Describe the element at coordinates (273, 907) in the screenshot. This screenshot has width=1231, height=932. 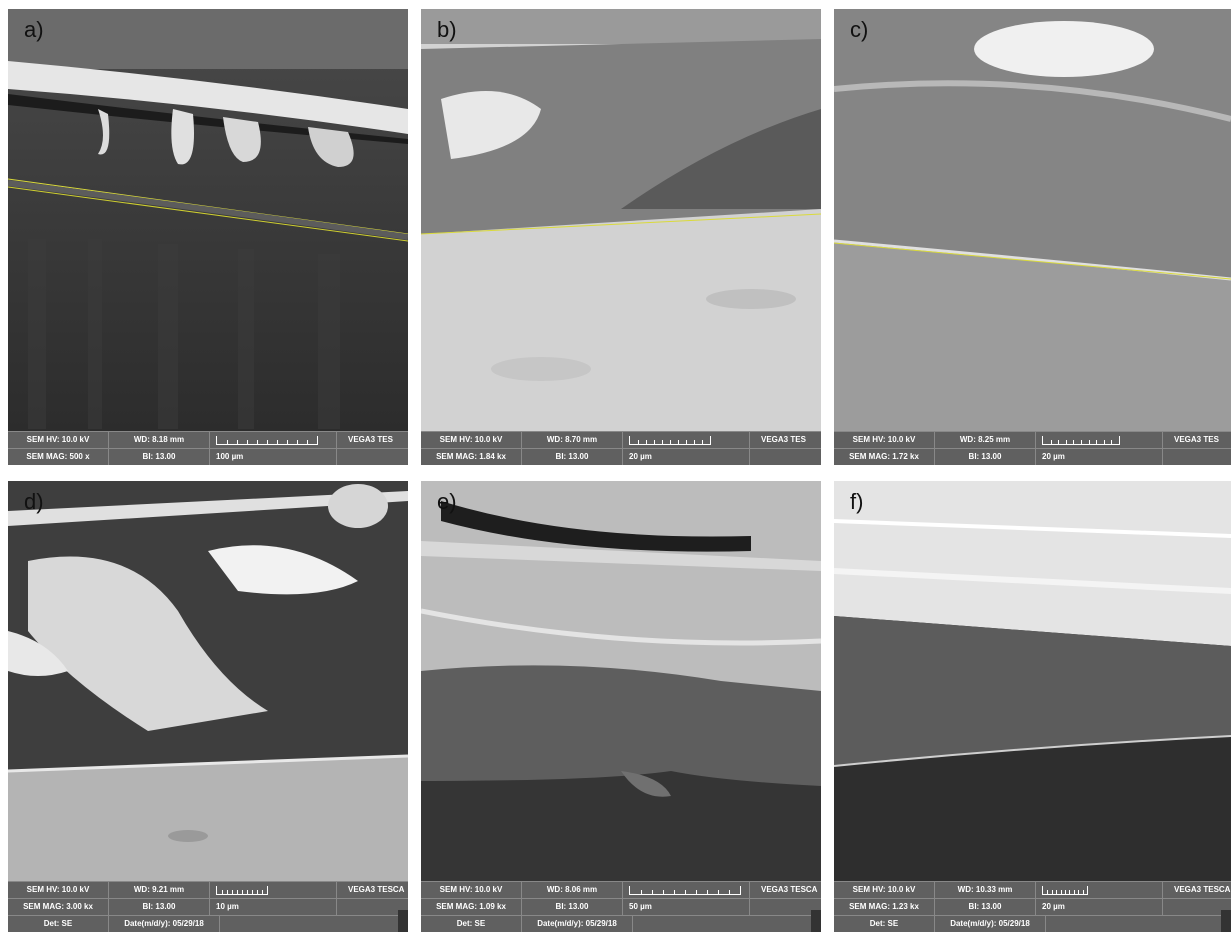
I see `scale-label: 10 µm` at that location.